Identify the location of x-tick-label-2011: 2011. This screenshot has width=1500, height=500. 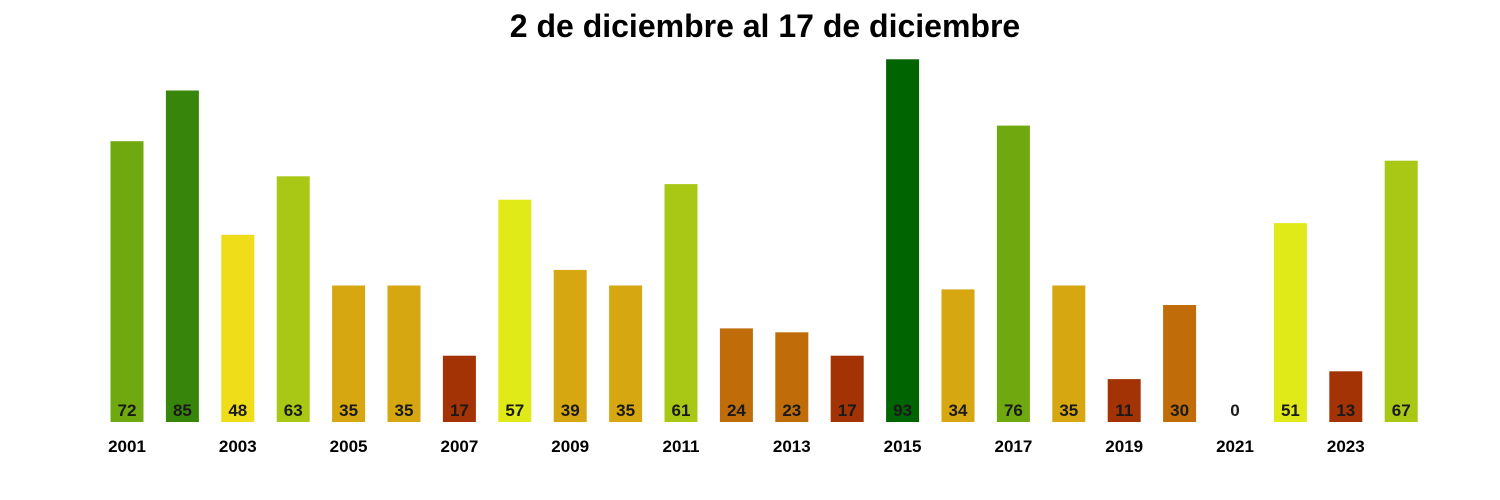
(681, 446).